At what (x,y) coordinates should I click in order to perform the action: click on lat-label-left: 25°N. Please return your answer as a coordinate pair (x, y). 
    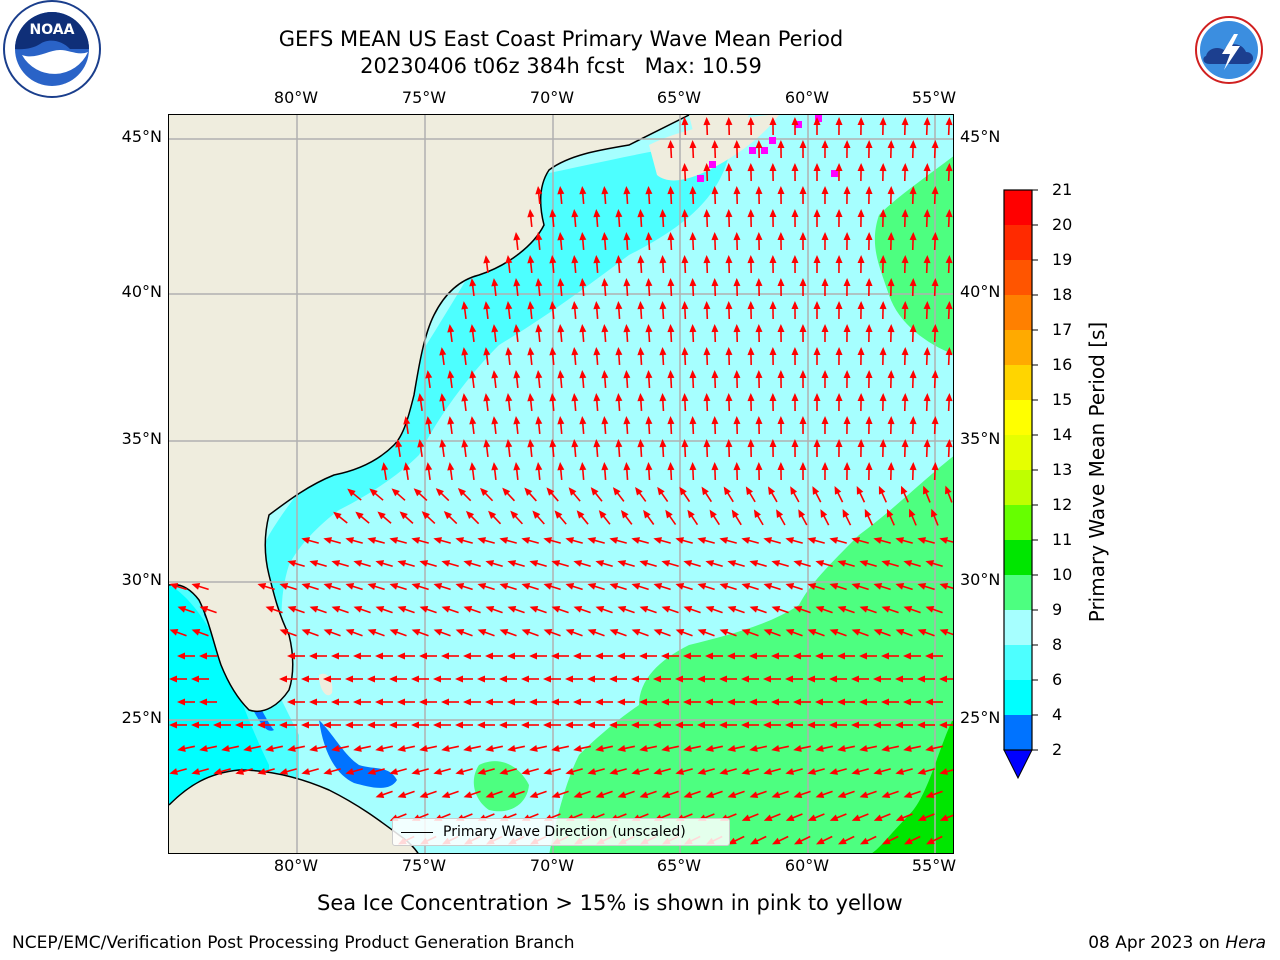
    Looking at the image, I should click on (141, 717).